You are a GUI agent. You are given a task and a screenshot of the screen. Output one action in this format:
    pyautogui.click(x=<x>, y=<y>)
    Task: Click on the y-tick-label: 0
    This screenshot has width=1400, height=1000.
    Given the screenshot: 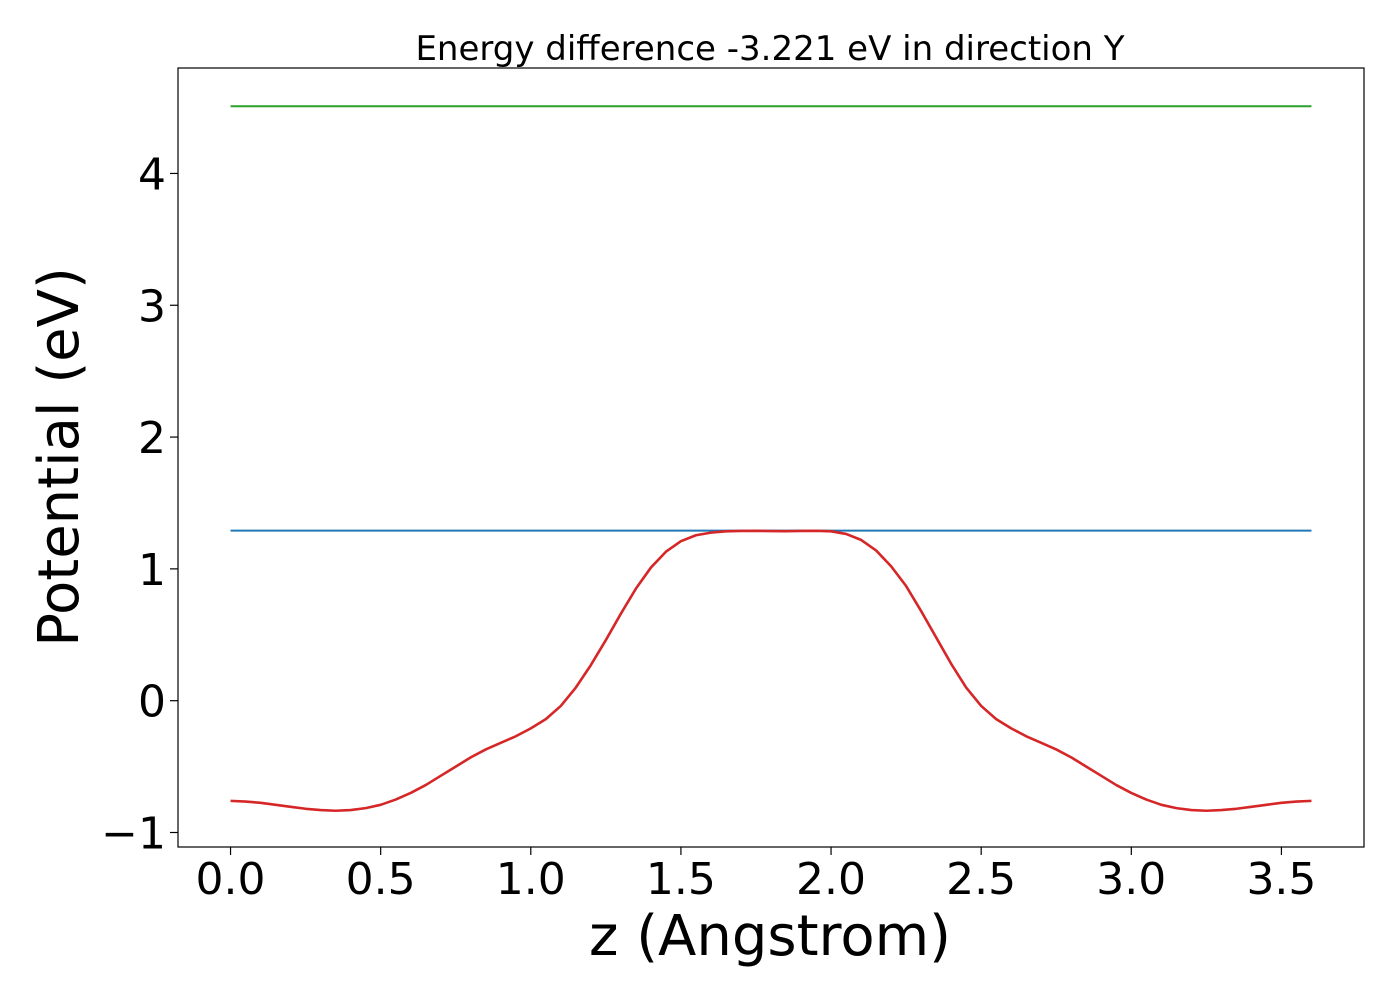 What is the action you would take?
    pyautogui.click(x=152, y=702)
    